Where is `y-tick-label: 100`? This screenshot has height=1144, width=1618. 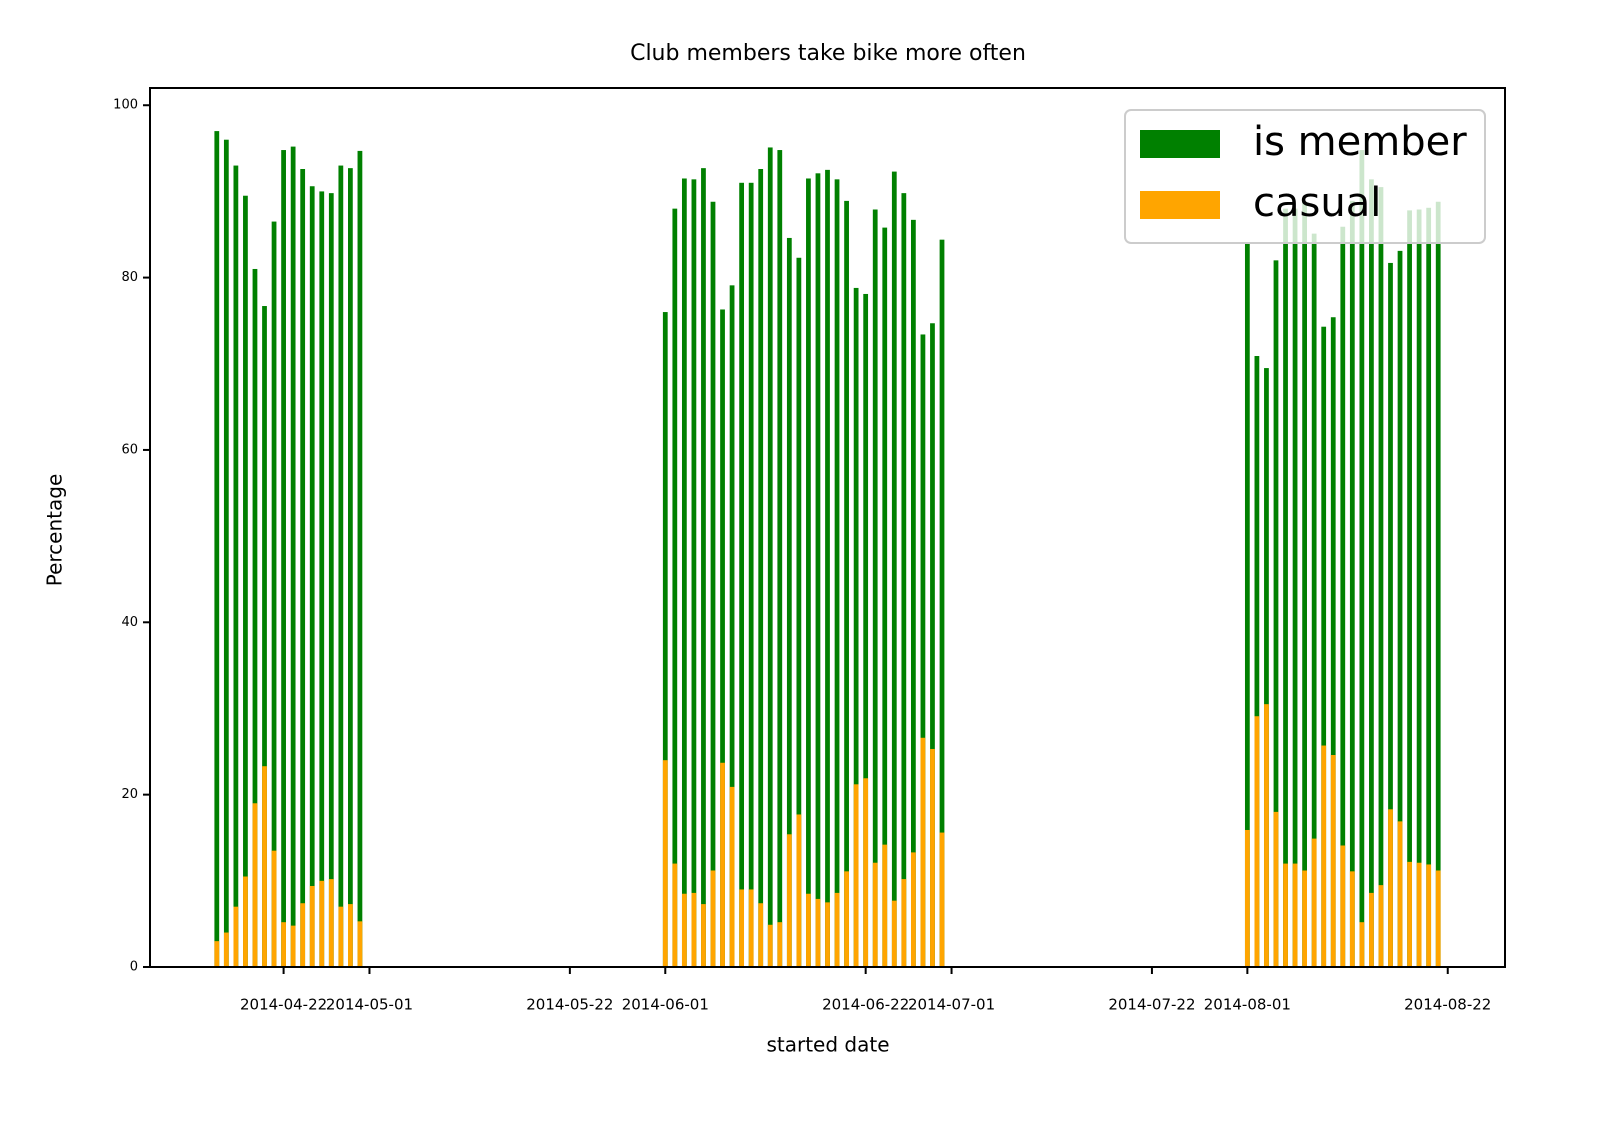 y-tick-label: 100 is located at coordinates (125, 105).